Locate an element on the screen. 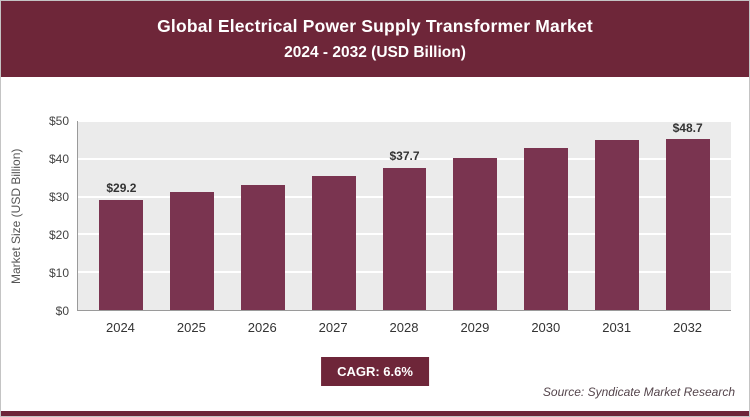 This screenshot has height=417, width=750. x-tick-label: 2025 is located at coordinates (191, 327).